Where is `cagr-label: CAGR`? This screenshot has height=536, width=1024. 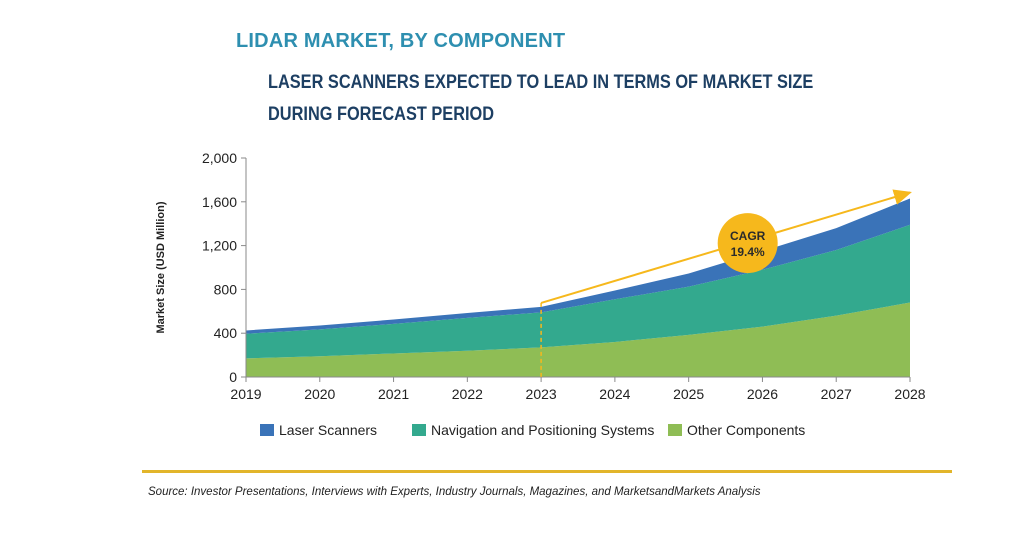
cagr-label: CAGR is located at coordinates (748, 236).